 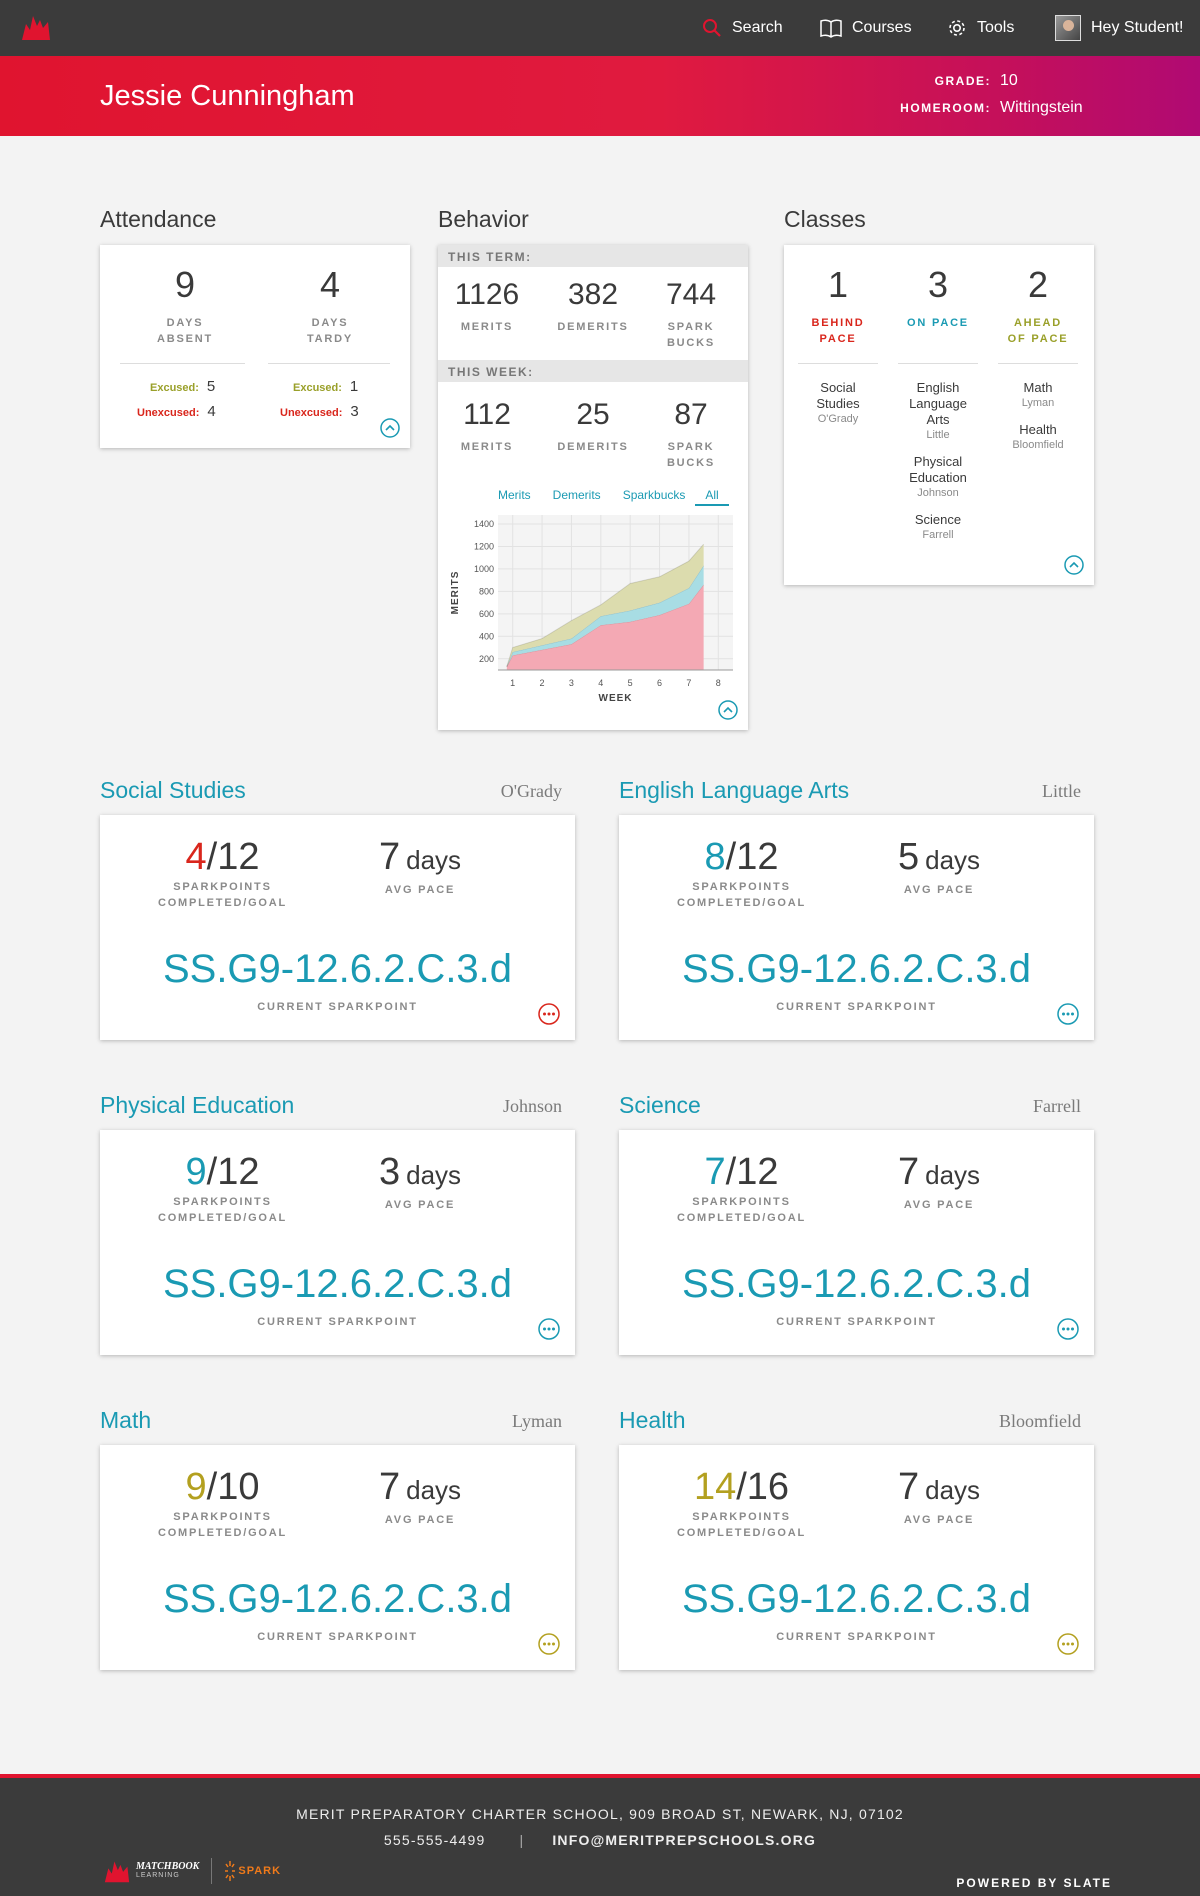 I want to click on pace-number: 7, so click(x=389, y=857).